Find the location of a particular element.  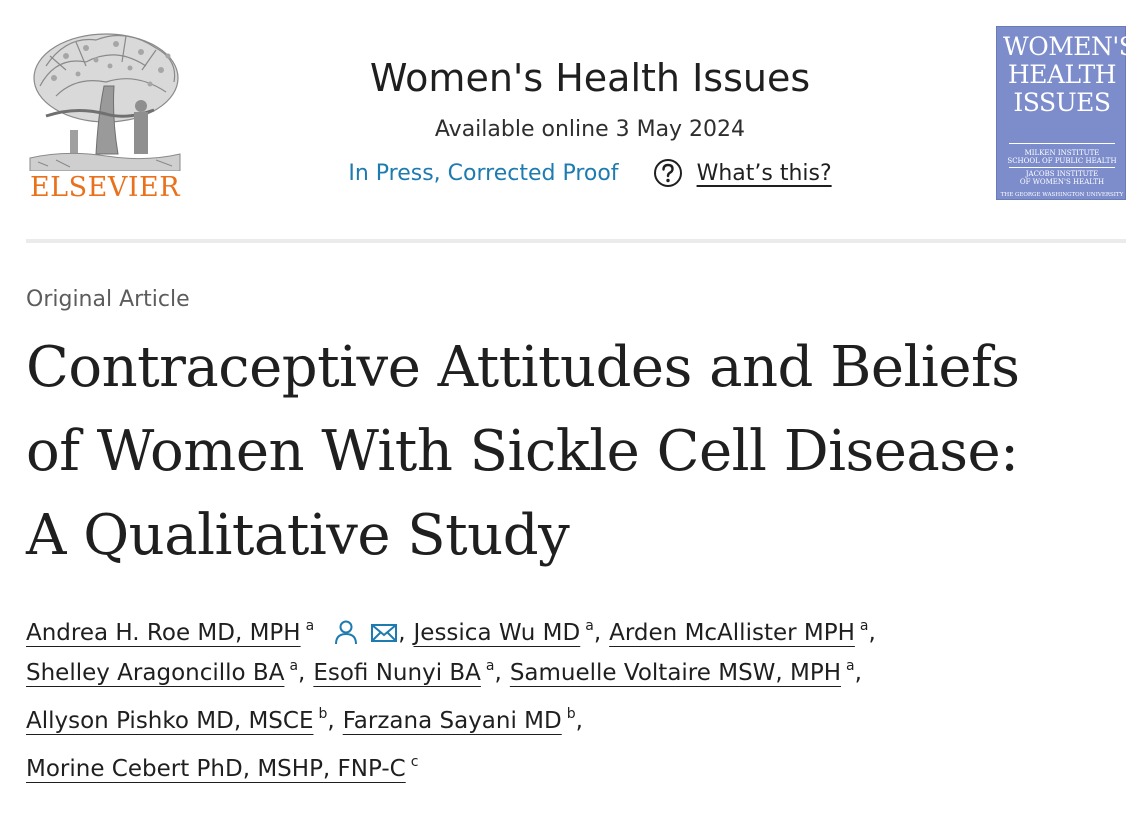

author-link: Samuelle Voltaire MSW, MPH is located at coordinates (675, 673).